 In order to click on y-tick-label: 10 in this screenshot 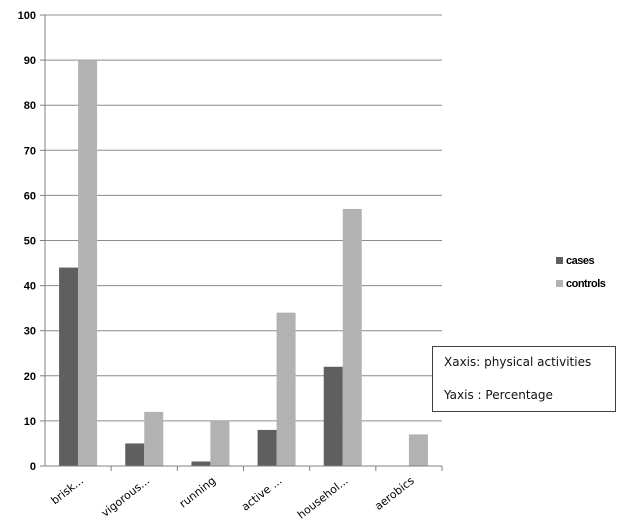, I will do `click(30, 422)`.